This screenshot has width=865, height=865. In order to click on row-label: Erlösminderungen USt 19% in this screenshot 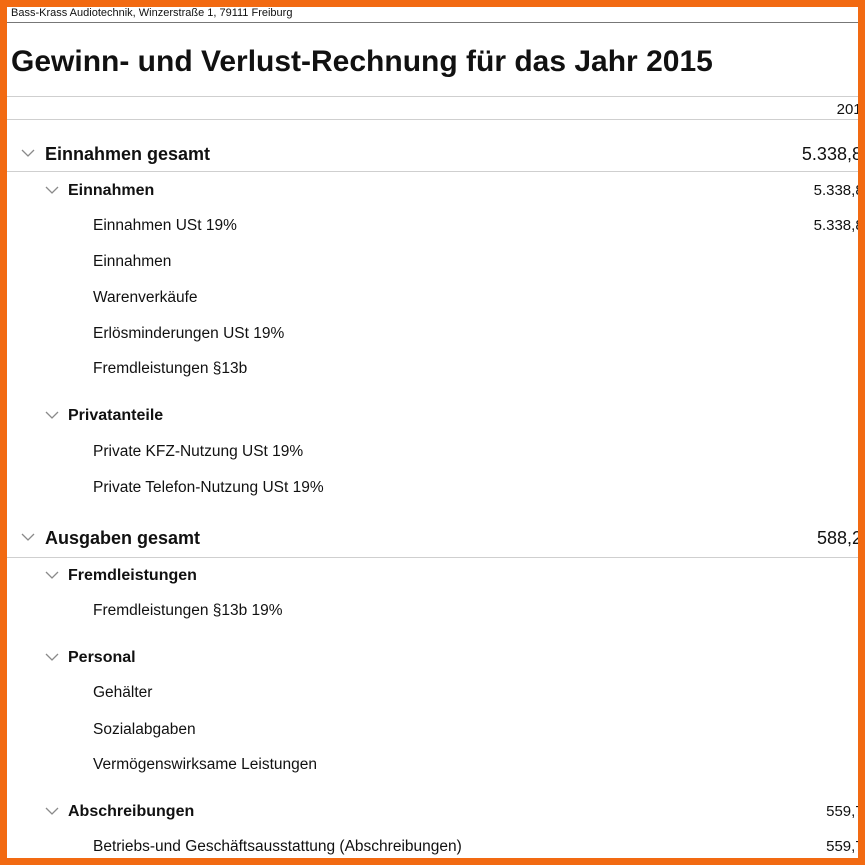, I will do `click(189, 333)`.